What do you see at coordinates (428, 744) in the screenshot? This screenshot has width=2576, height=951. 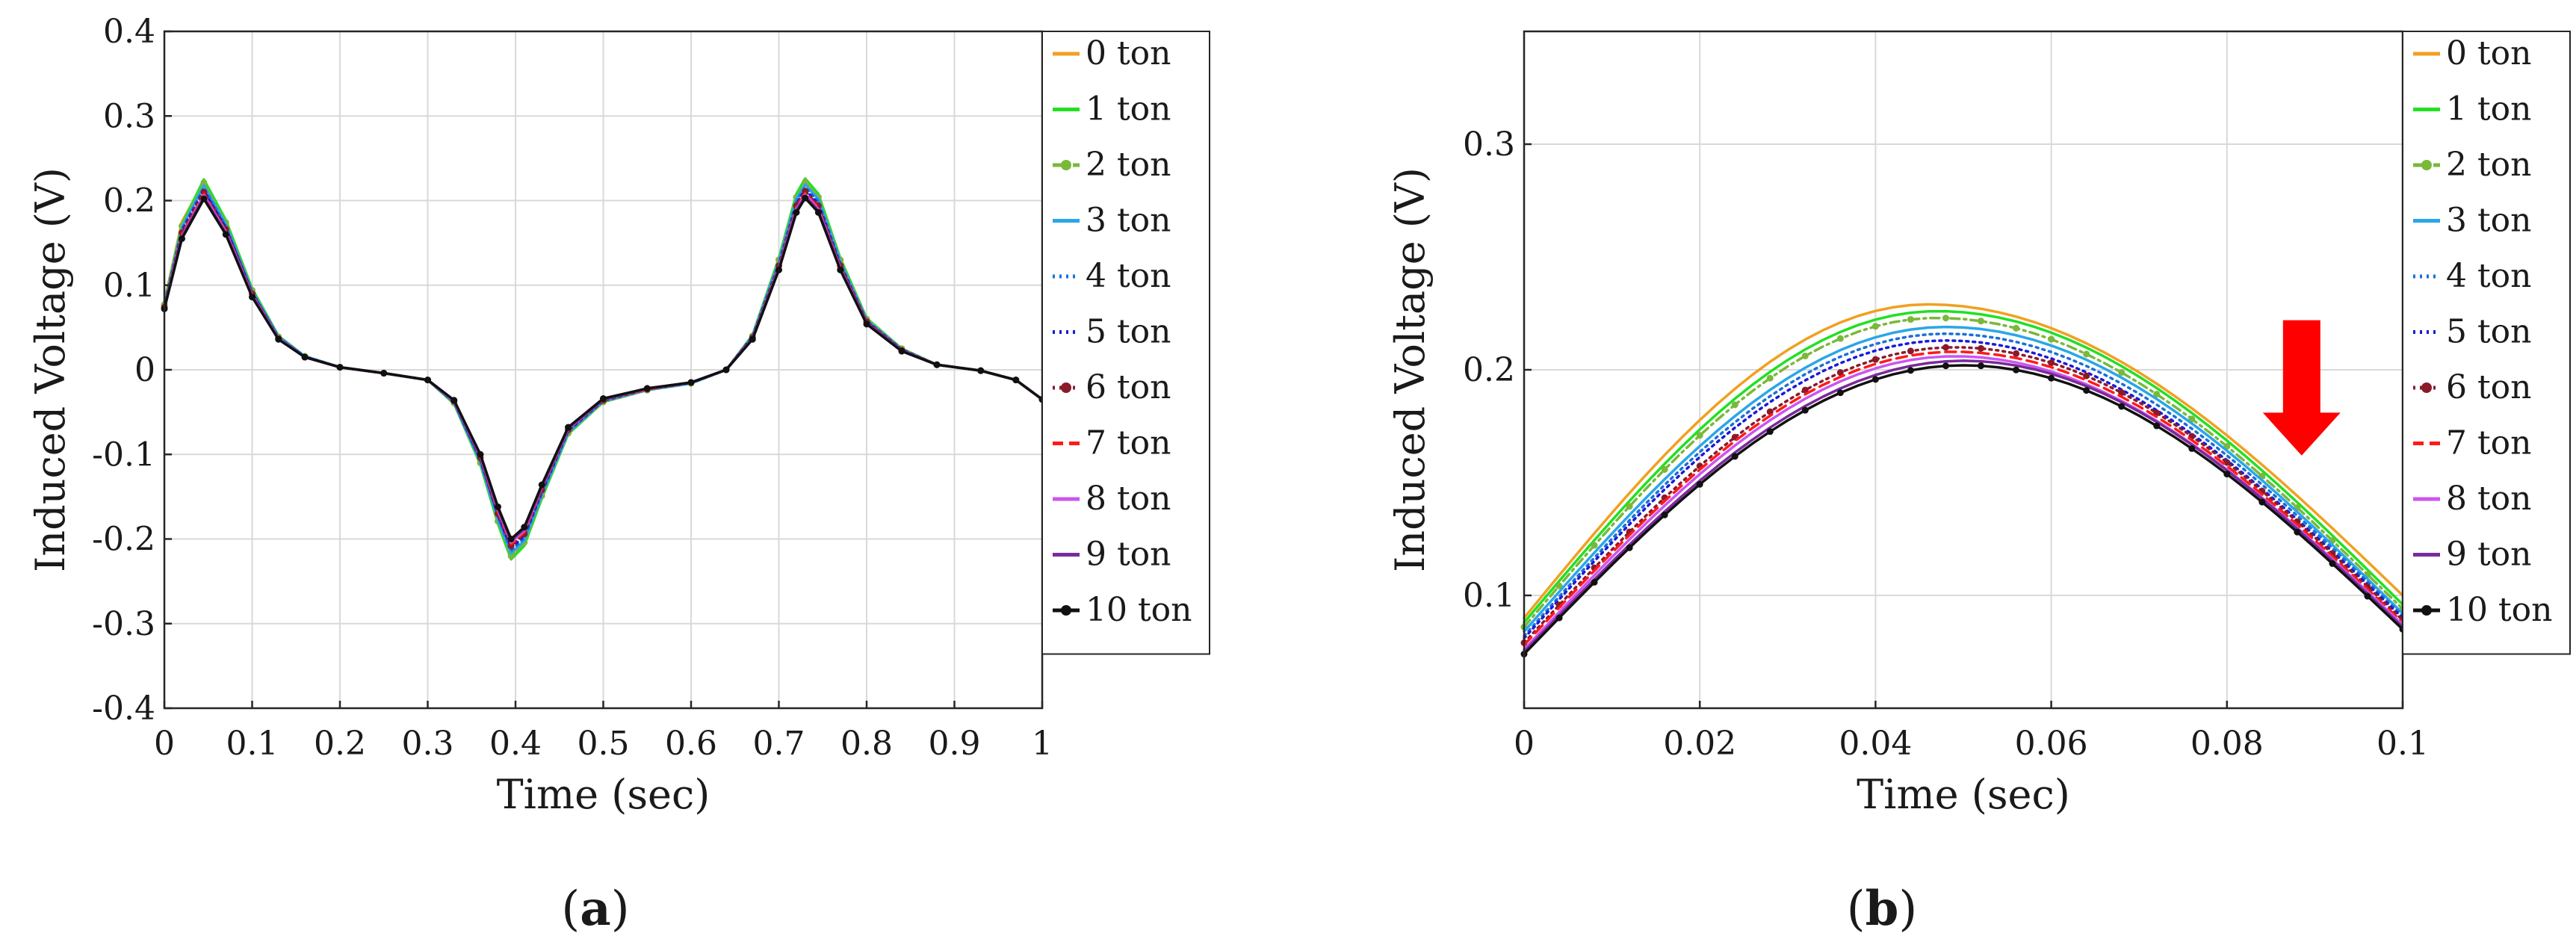 I see `panel-a-x-tick-label: 0.3` at bounding box center [428, 744].